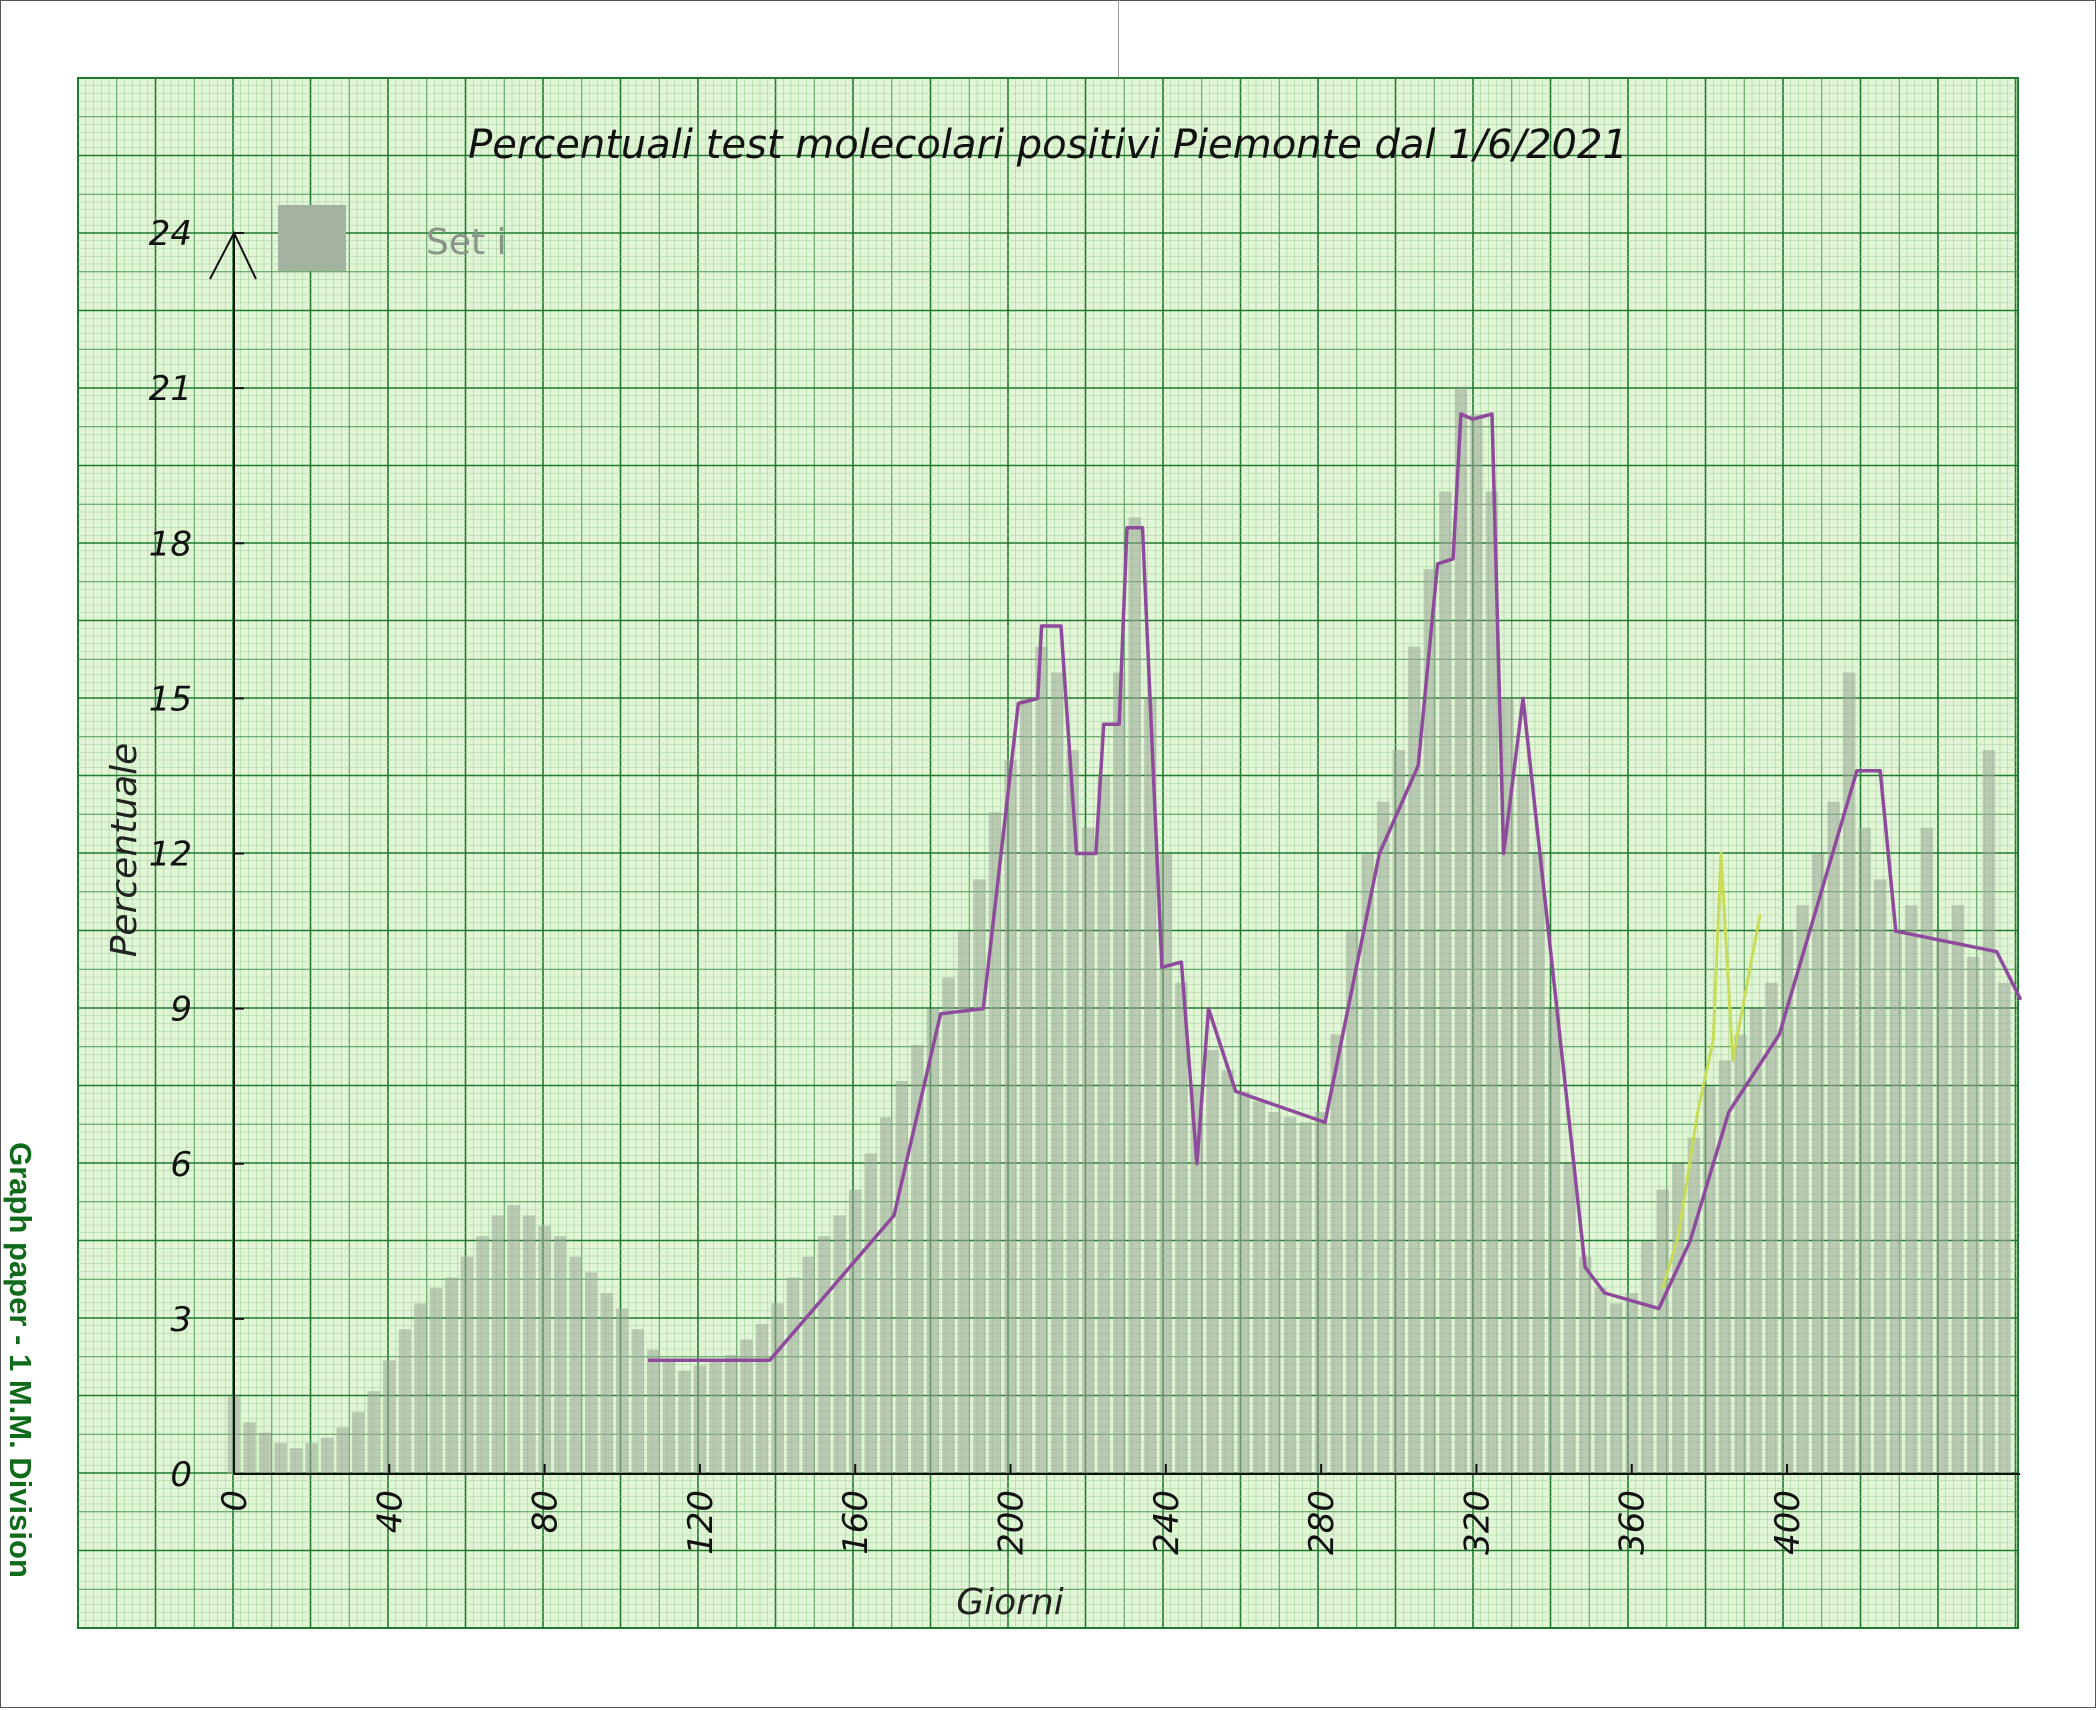  Describe the element at coordinates (170, 544) in the screenshot. I see `y-tick-label: 18` at that location.